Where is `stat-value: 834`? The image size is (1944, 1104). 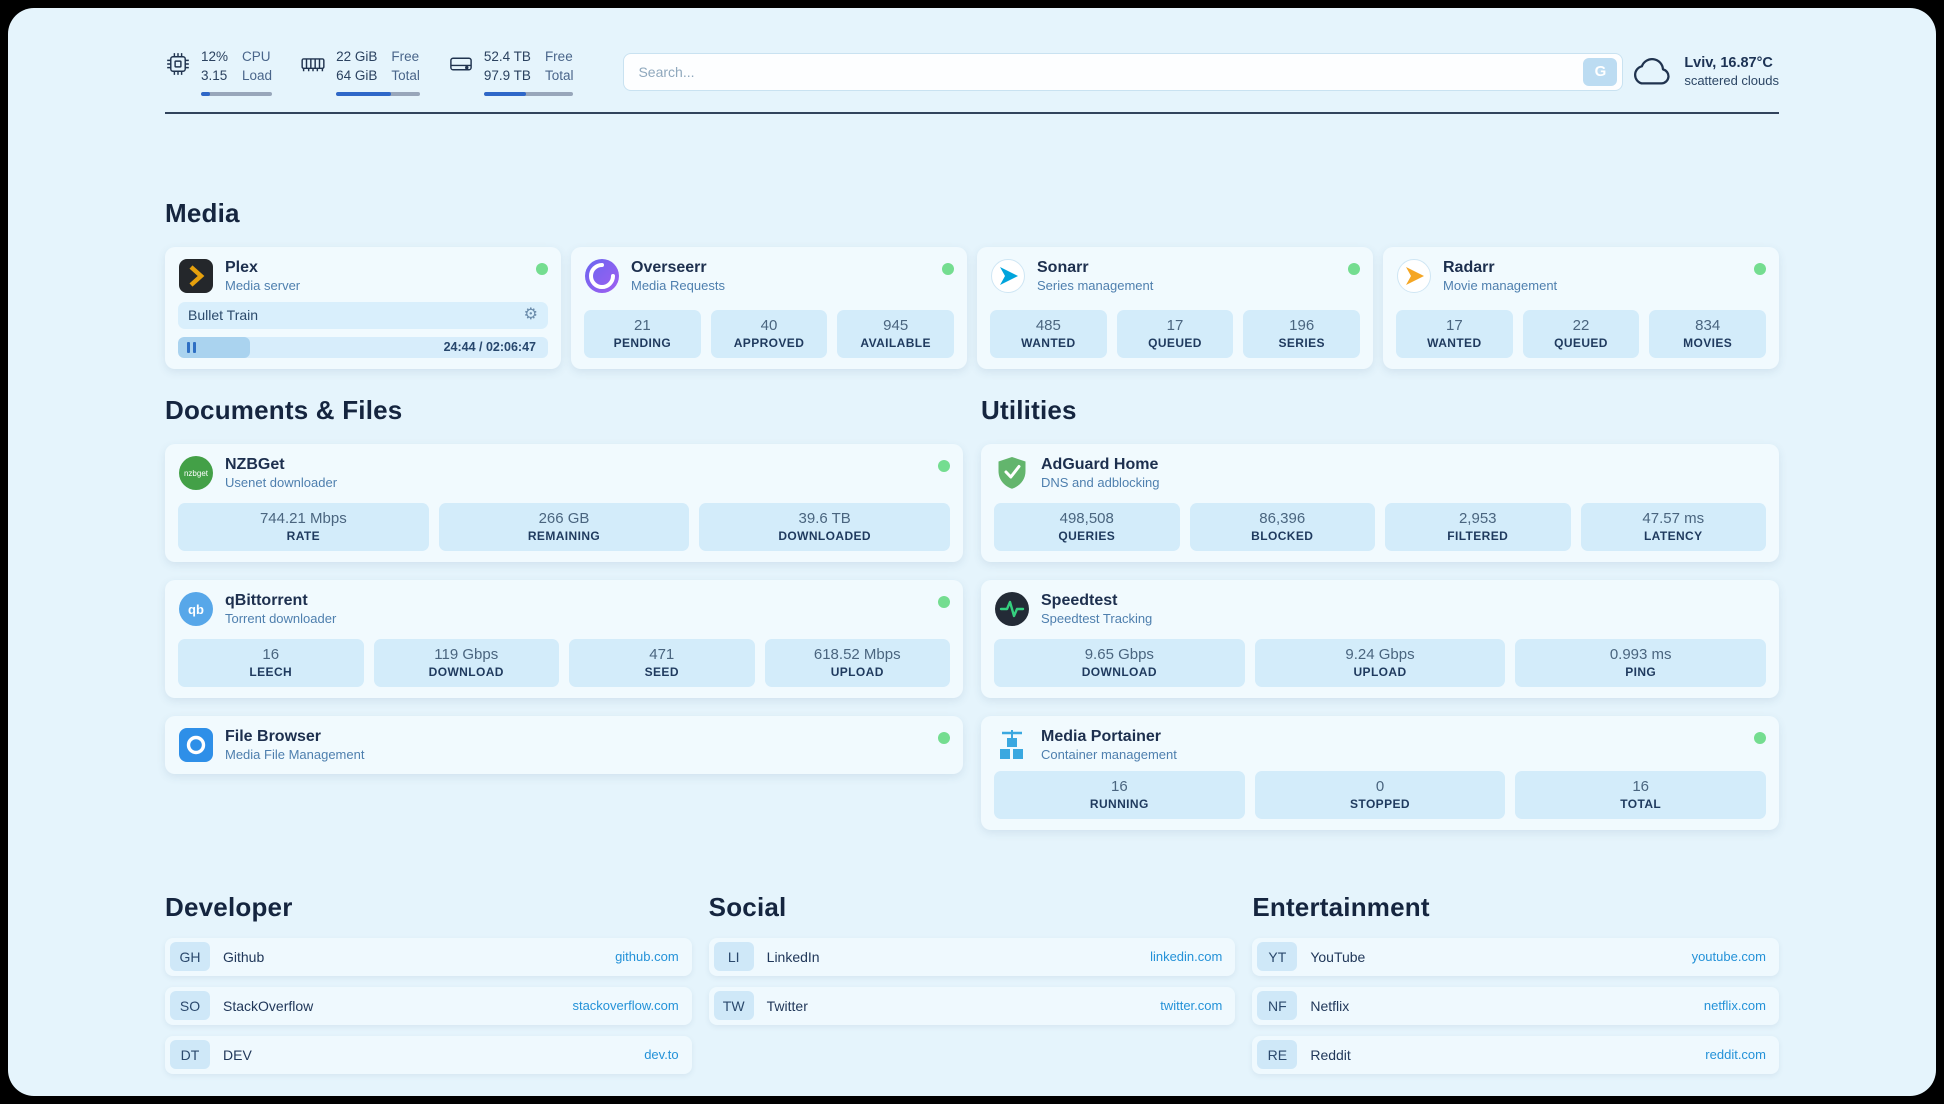
stat-value: 834 is located at coordinates (1708, 325).